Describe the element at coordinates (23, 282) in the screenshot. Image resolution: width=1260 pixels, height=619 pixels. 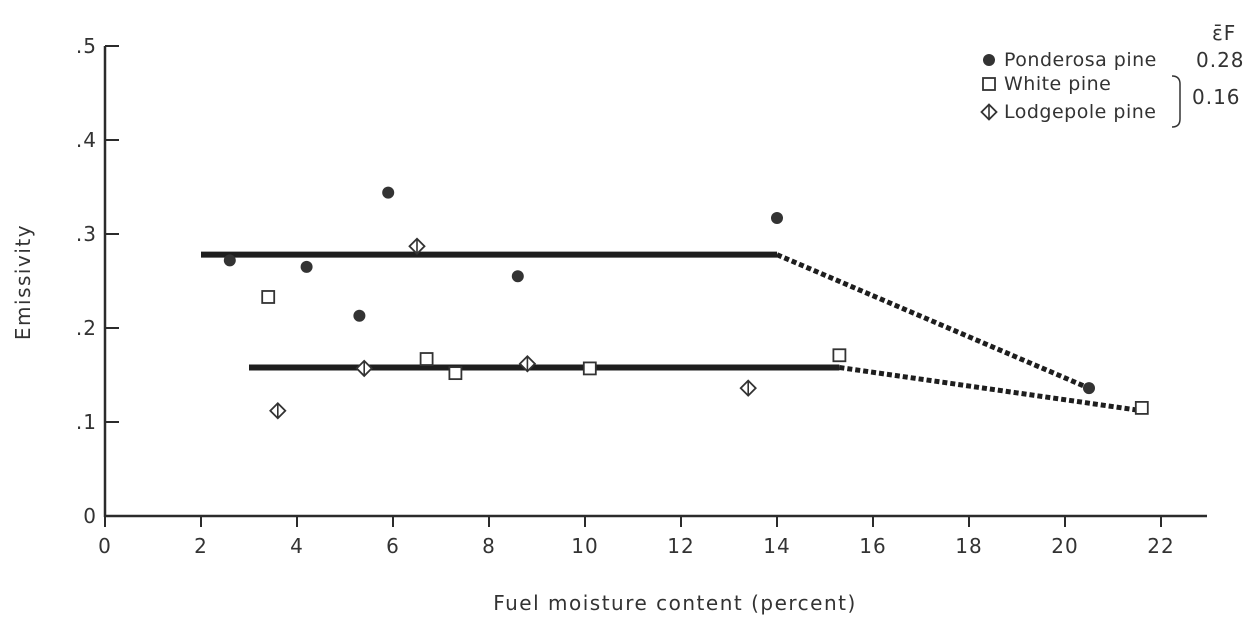
I see `y-axis-label: Emissivity` at that location.